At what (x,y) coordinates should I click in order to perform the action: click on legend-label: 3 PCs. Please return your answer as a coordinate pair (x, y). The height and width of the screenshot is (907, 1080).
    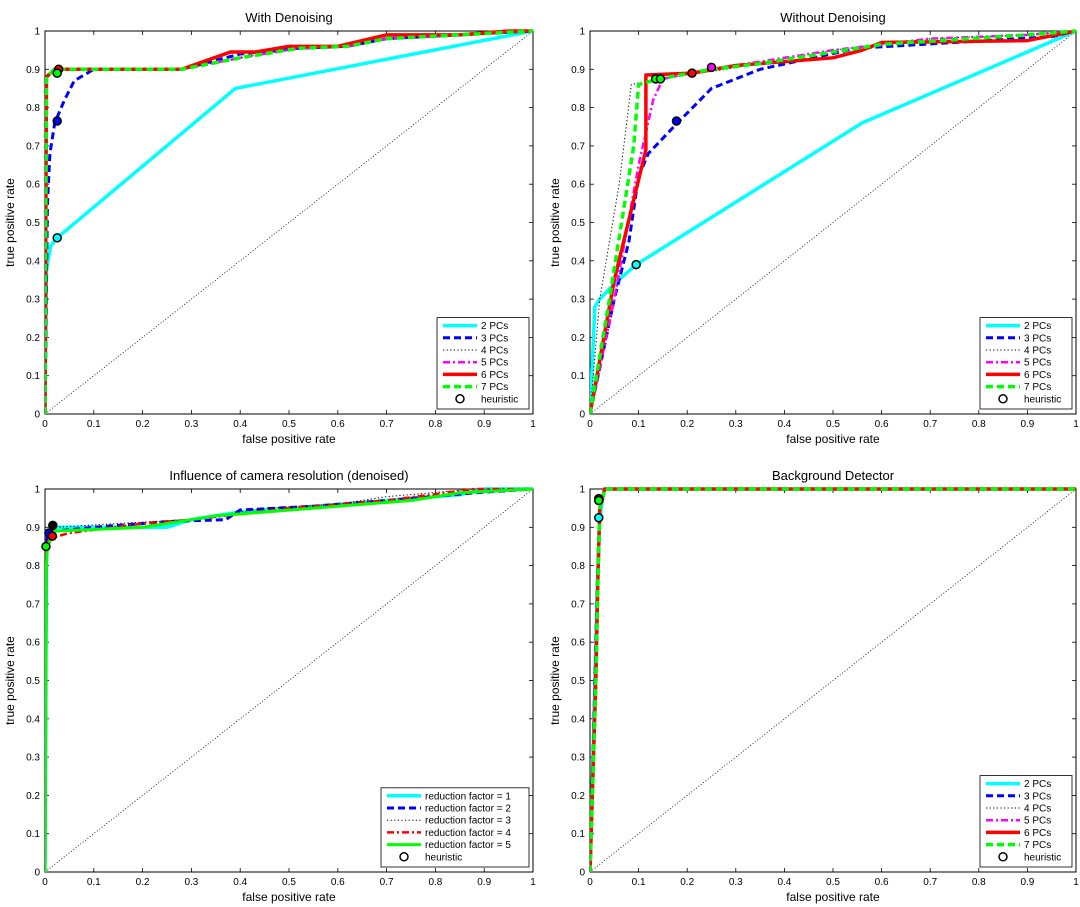
    Looking at the image, I should click on (1037, 338).